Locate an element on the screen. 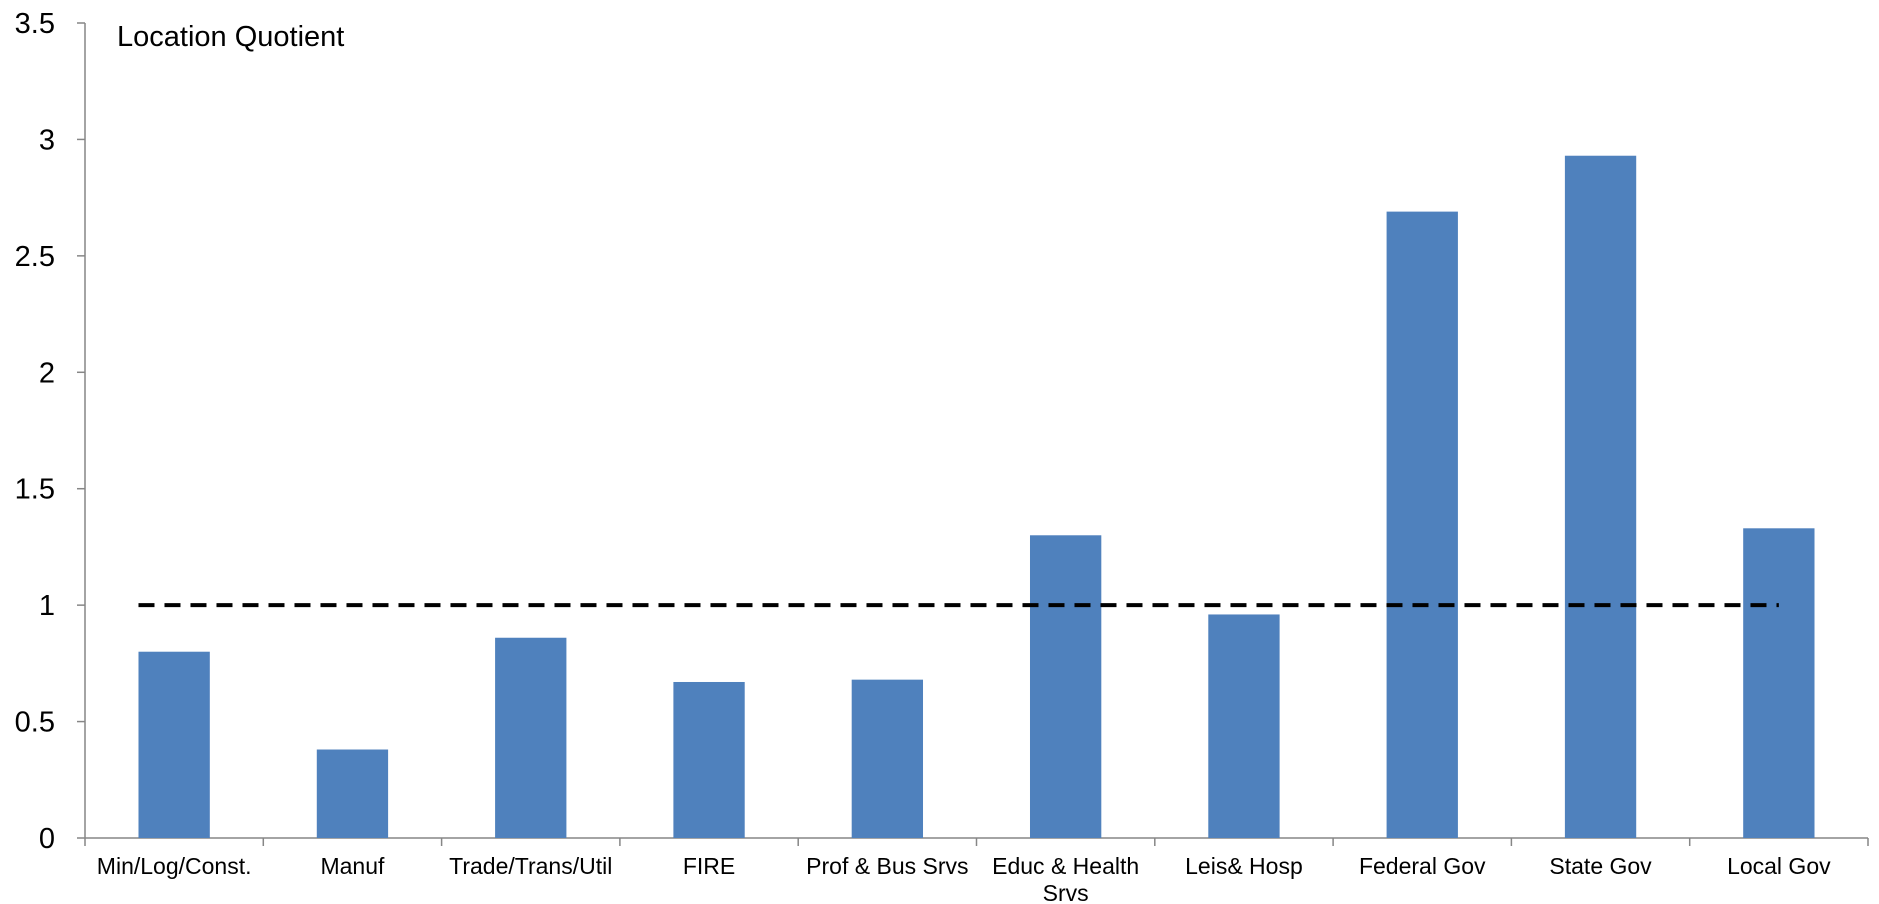 The height and width of the screenshot is (904, 1879). x-tick-label: Prof & Bus Srvs is located at coordinates (887, 866).